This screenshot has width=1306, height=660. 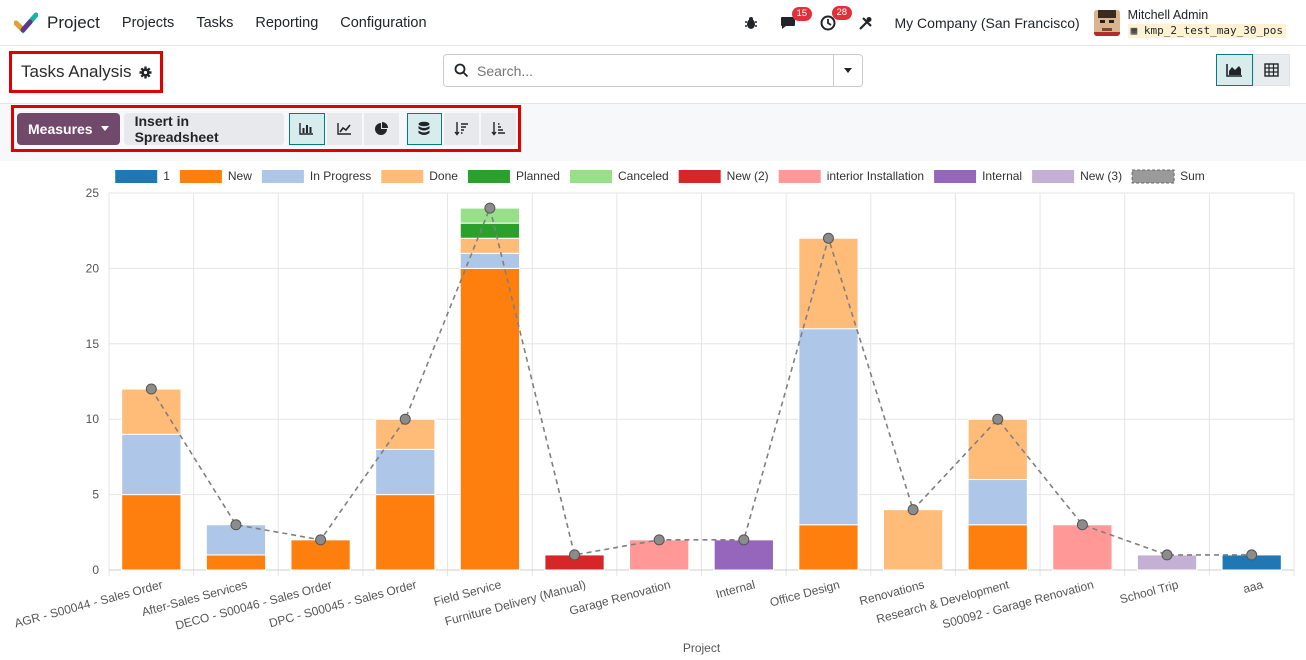 I want to click on legend-label: Planned, so click(x=538, y=176).